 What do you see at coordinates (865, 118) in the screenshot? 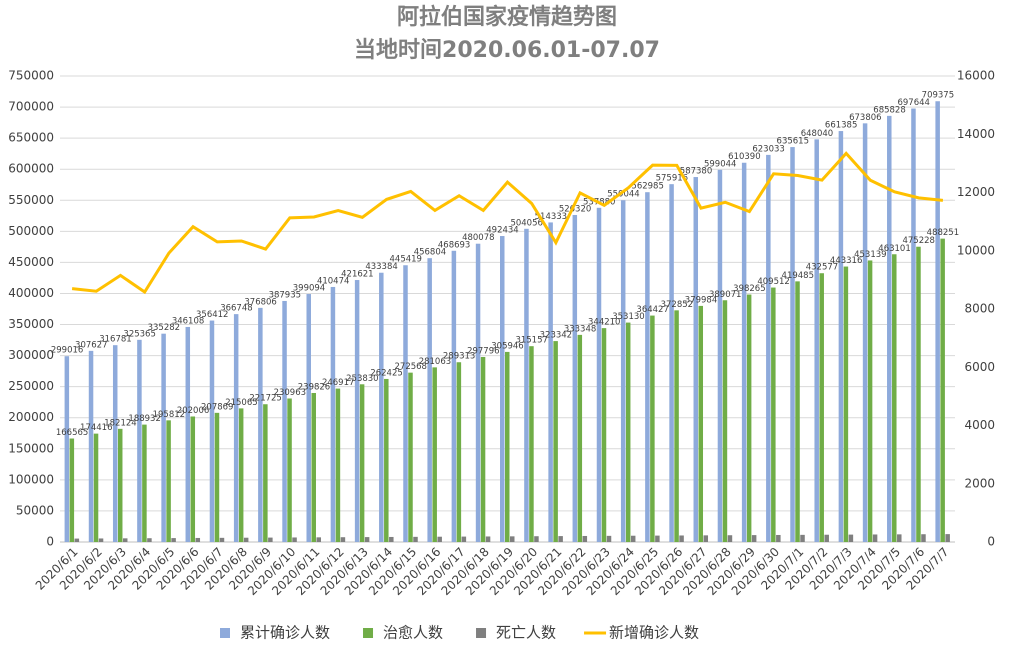
I see `data-label: 673806` at bounding box center [865, 118].